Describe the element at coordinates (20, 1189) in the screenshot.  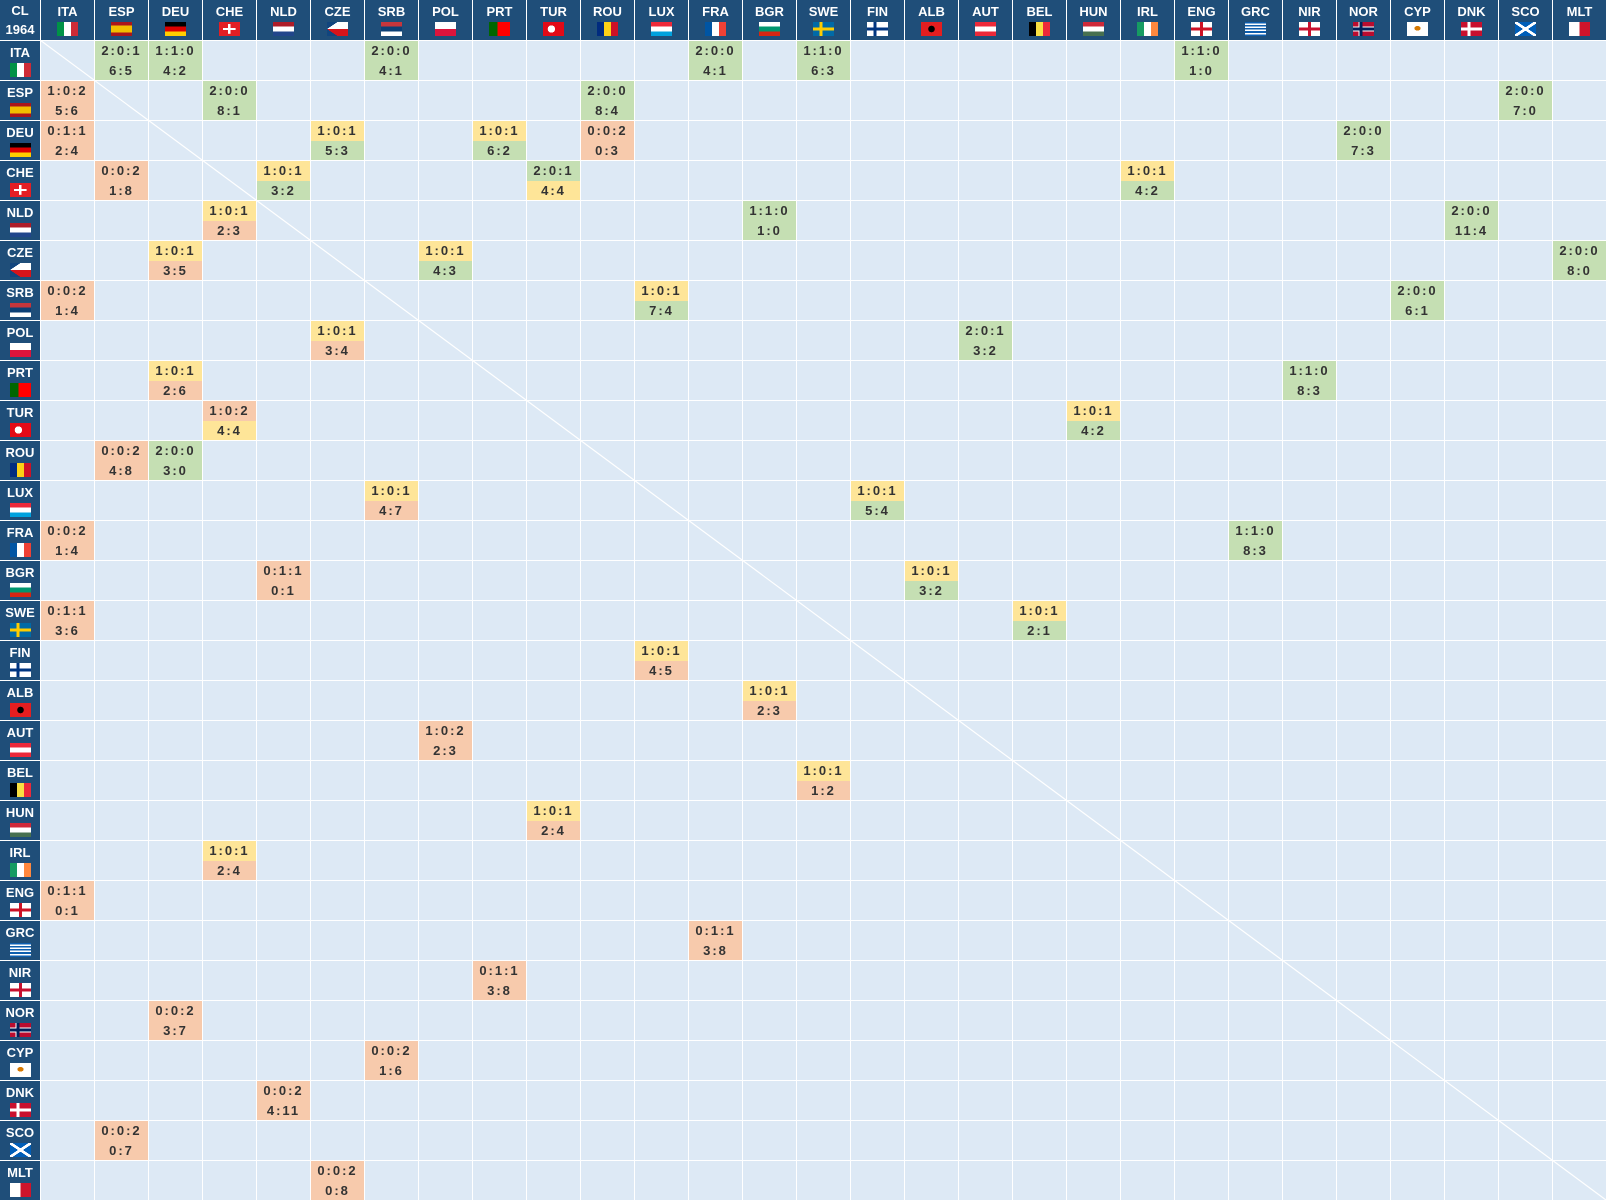
I see `flag-mlt-icon` at that location.